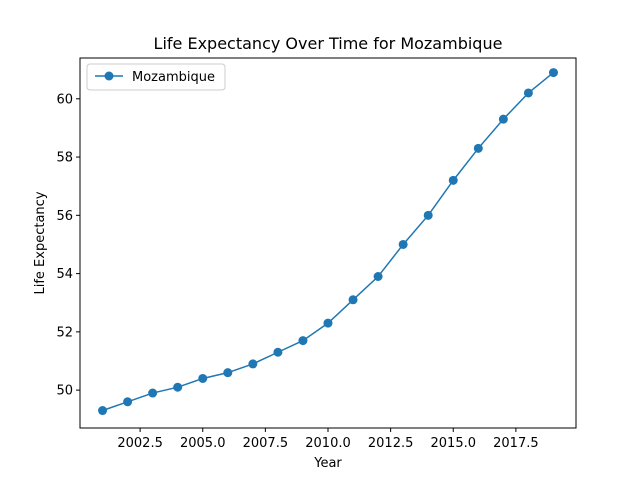 The height and width of the screenshot is (480, 640). What do you see at coordinates (64, 391) in the screenshot?
I see `y-tick-label: 50` at bounding box center [64, 391].